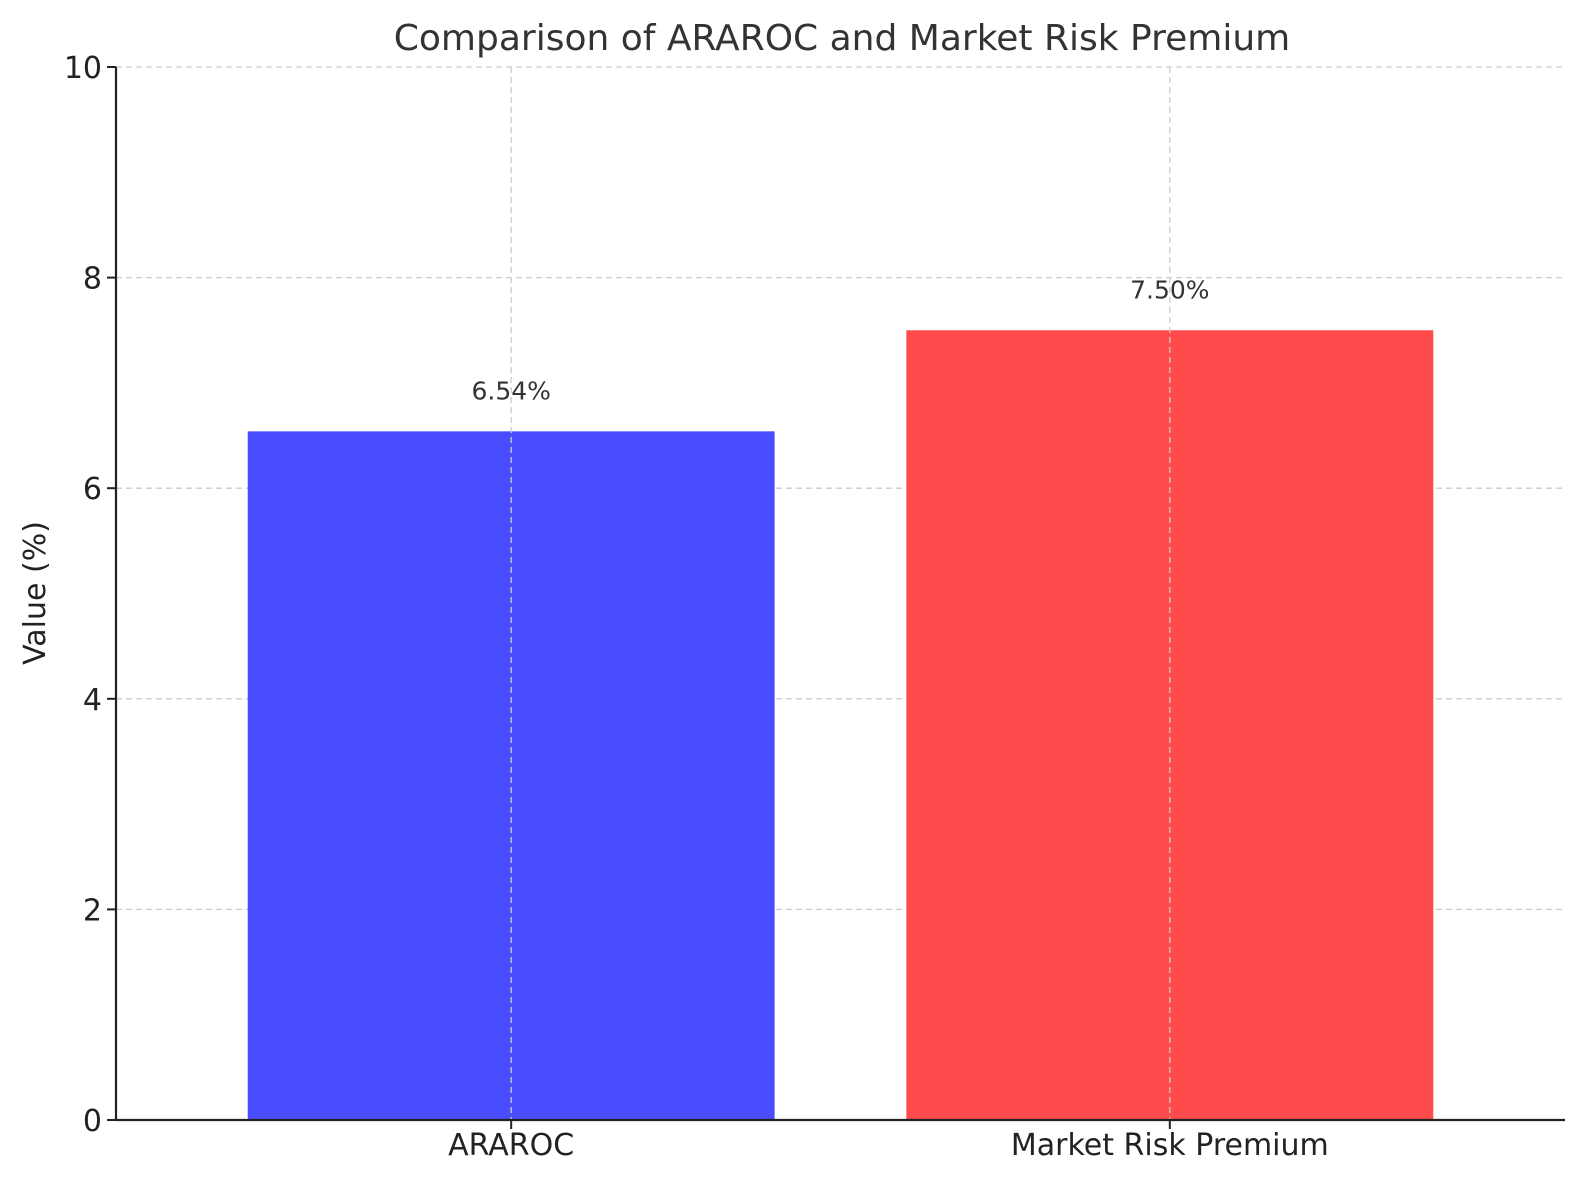 This screenshot has width=1580, height=1180. What do you see at coordinates (1169, 289) in the screenshot?
I see `bar-data-label: 7.50%` at bounding box center [1169, 289].